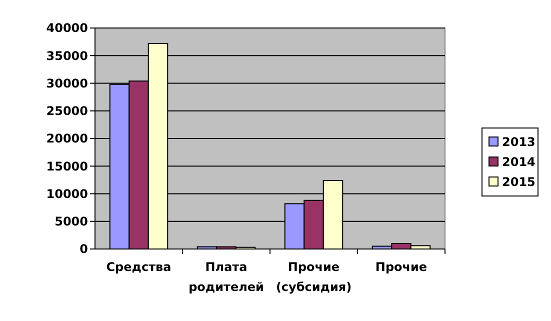 The height and width of the screenshot is (321, 551). I want to click on x-tick-label: Прочие, so click(401, 267).